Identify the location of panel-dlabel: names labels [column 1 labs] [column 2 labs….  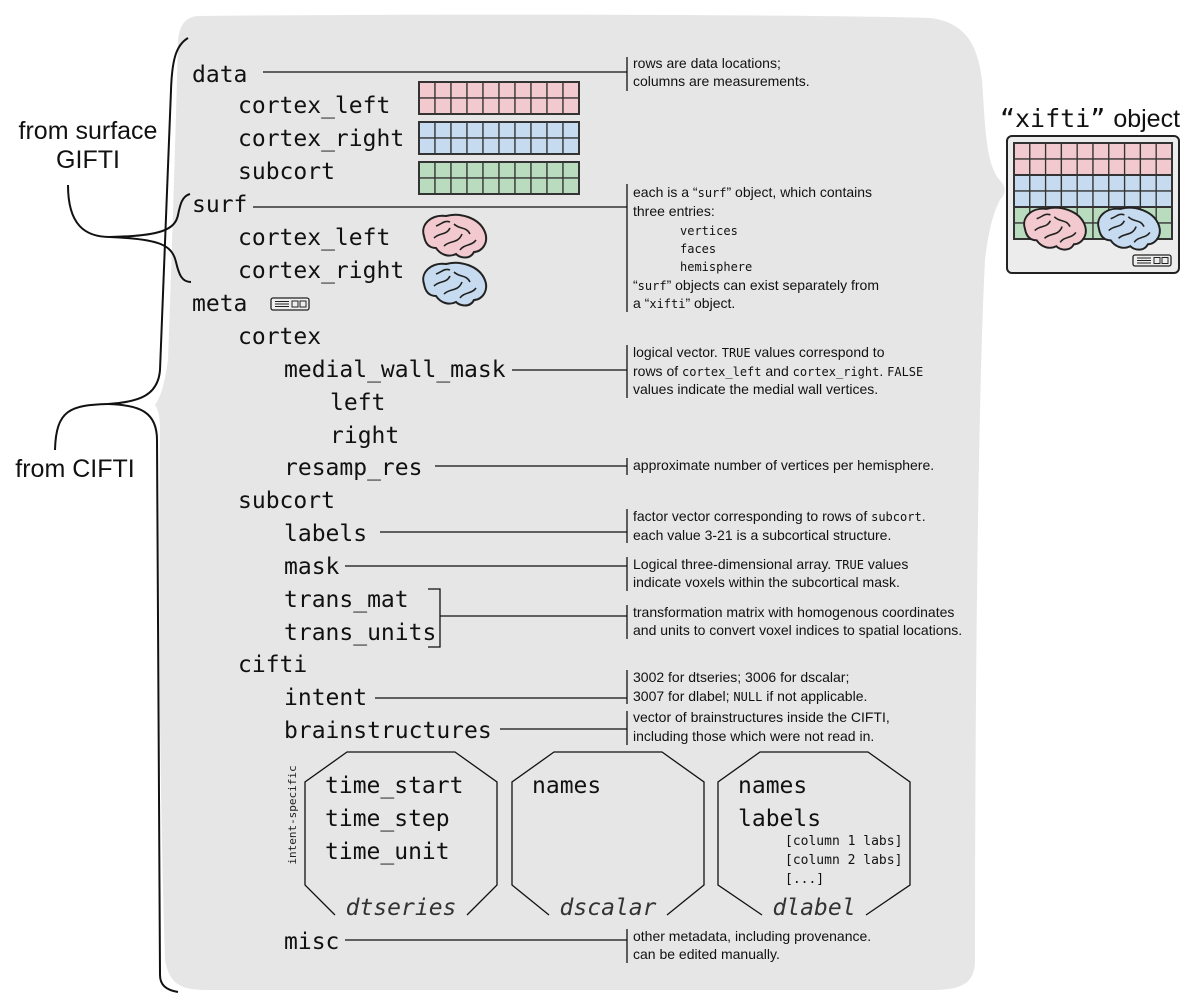
(814, 836).